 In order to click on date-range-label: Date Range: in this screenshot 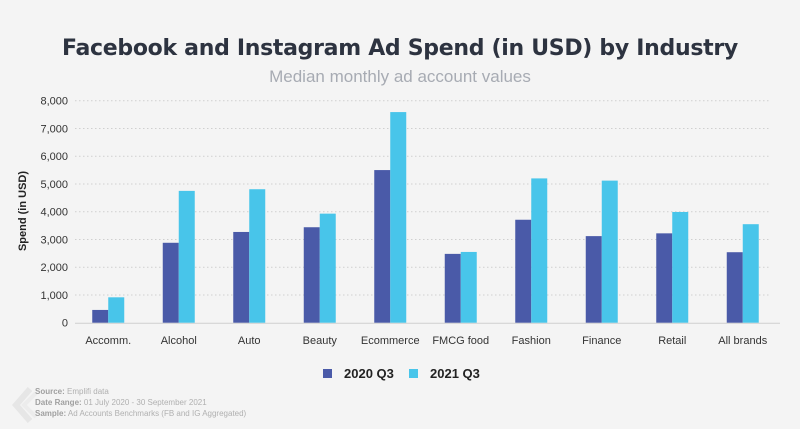, I will do `click(58, 402)`.